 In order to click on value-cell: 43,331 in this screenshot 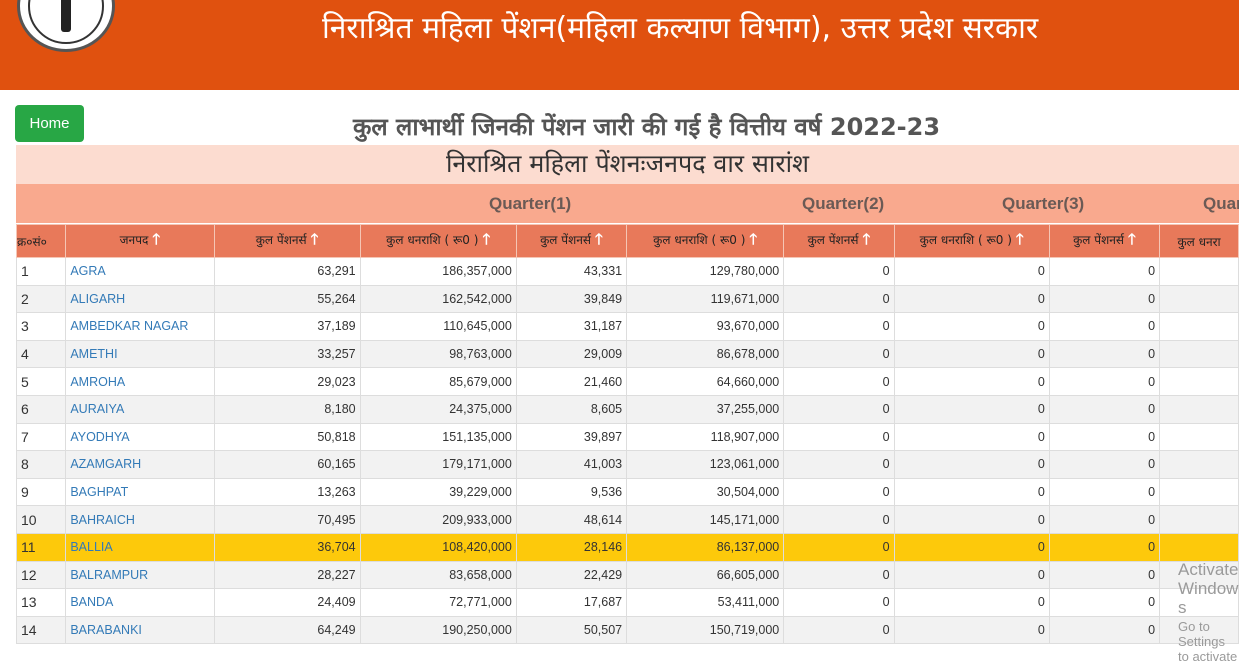, I will do `click(571, 271)`.